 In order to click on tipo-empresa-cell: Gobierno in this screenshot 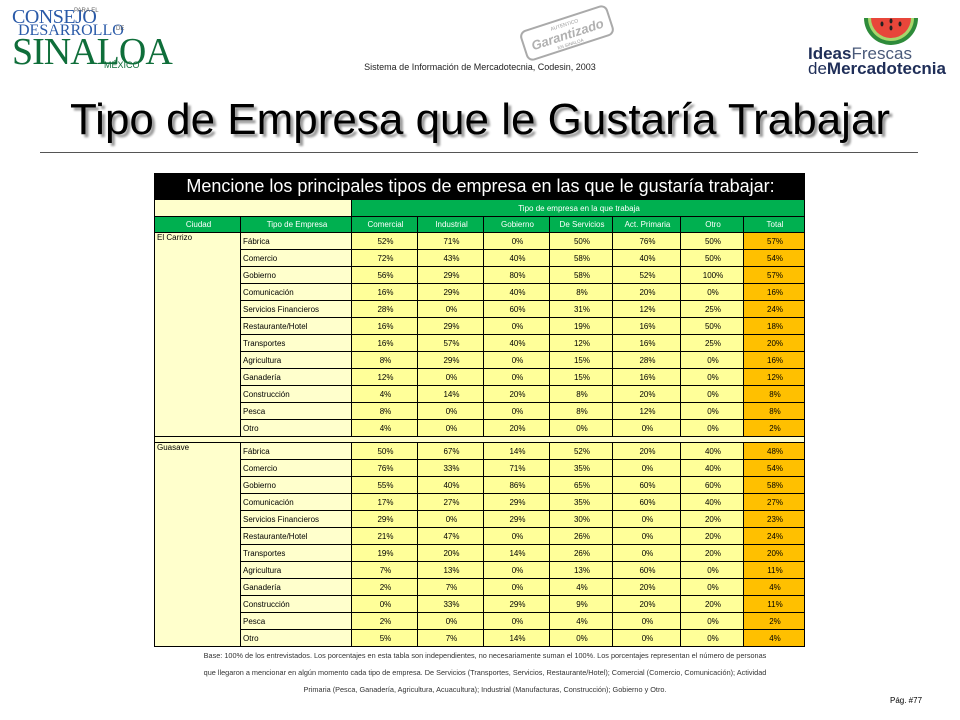, I will do `click(296, 275)`.